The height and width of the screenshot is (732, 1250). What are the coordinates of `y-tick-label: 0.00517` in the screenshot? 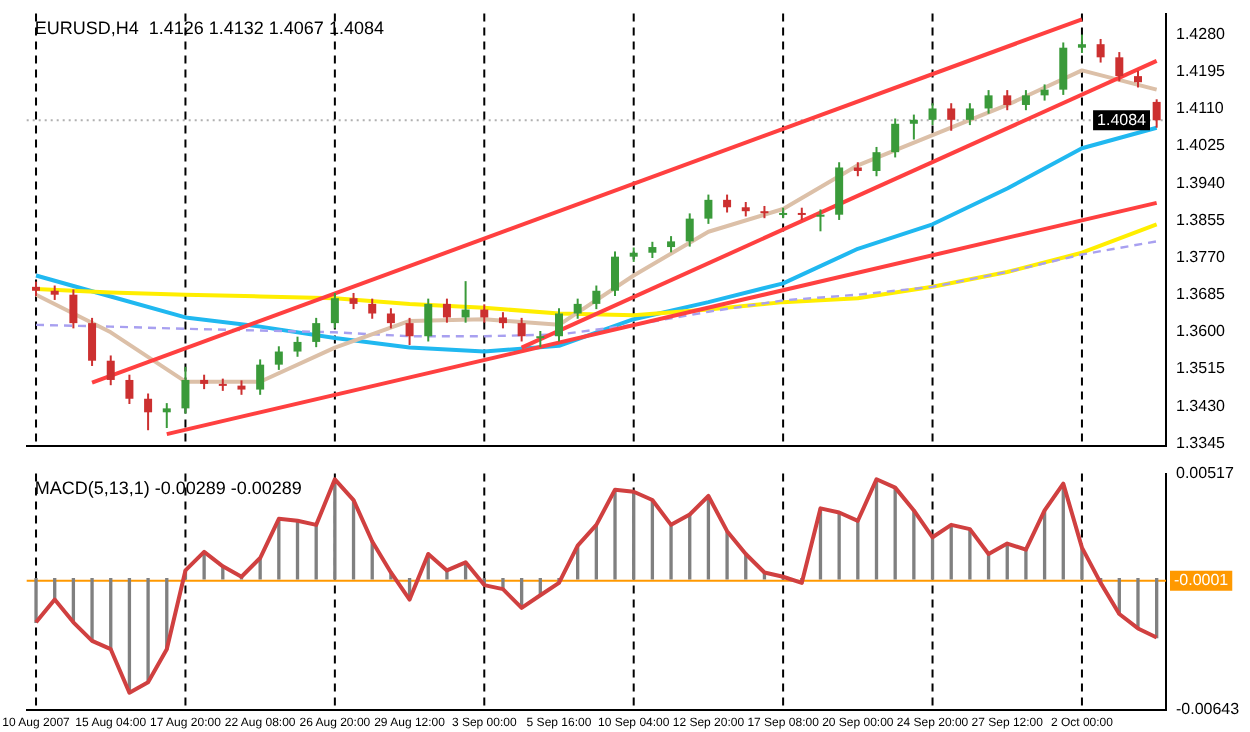 It's located at (1205, 473).